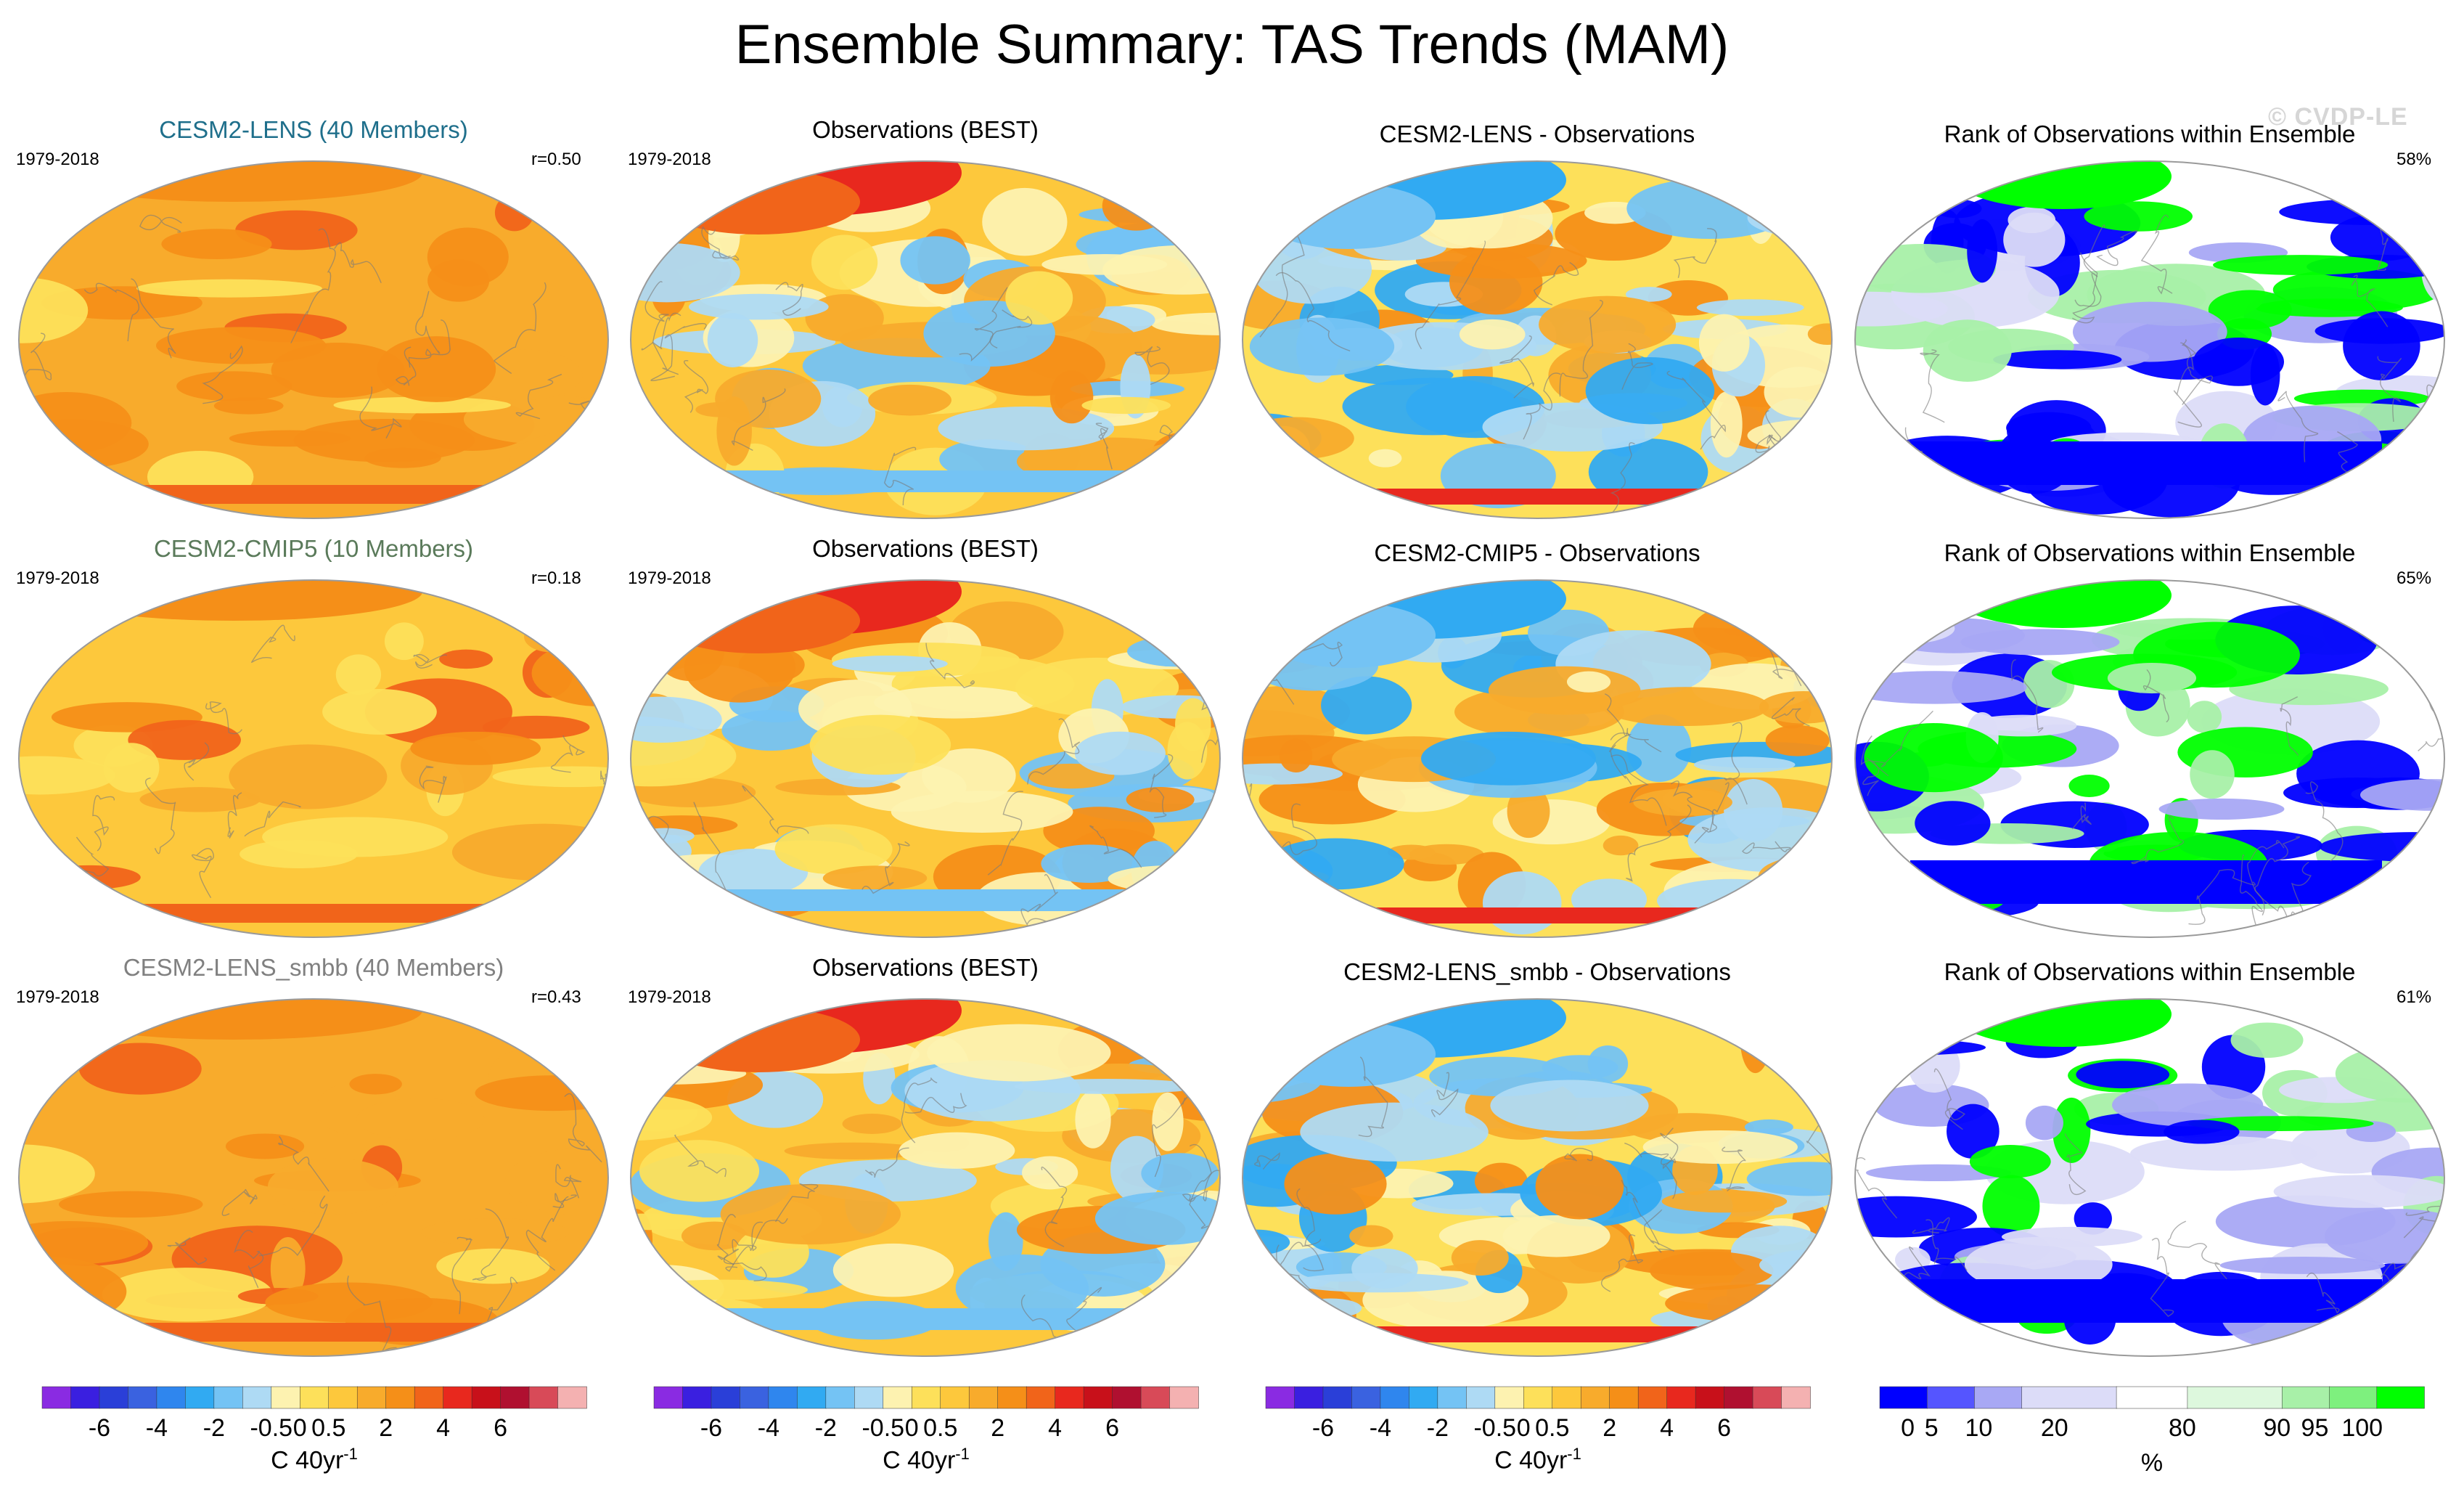  I want to click on observations-panel-title: Observations (BEST), so click(926, 967).